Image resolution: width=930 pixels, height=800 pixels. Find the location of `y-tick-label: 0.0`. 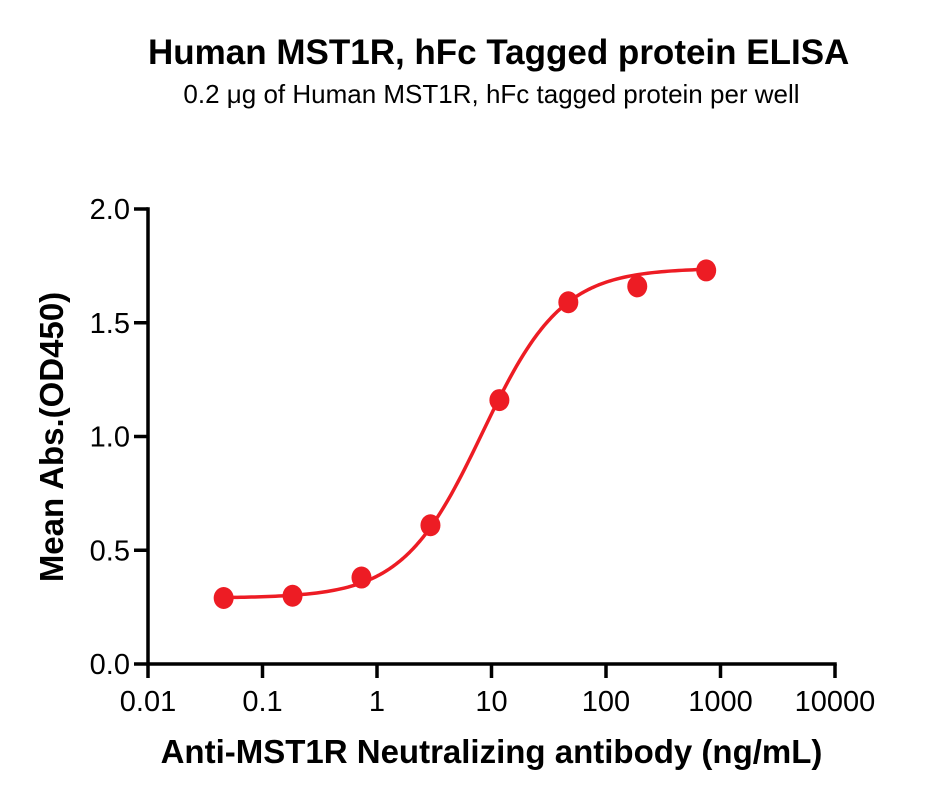

y-tick-label: 0.0 is located at coordinates (110, 665).